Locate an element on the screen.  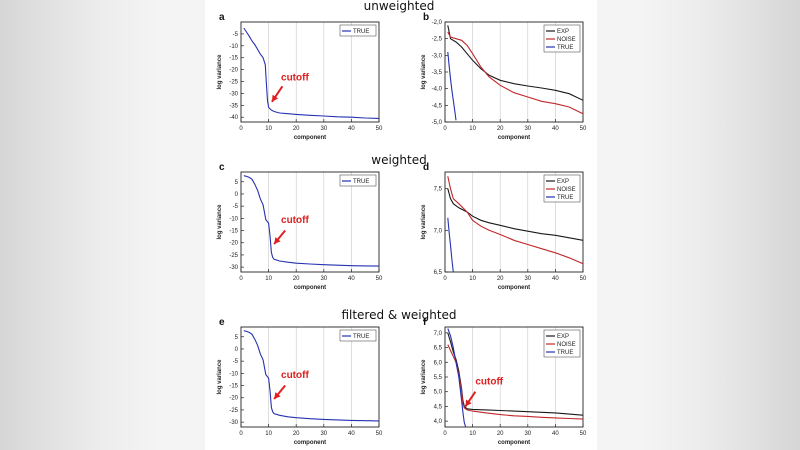
chart-c-ylabel: log variance is located at coordinates (220, 222).